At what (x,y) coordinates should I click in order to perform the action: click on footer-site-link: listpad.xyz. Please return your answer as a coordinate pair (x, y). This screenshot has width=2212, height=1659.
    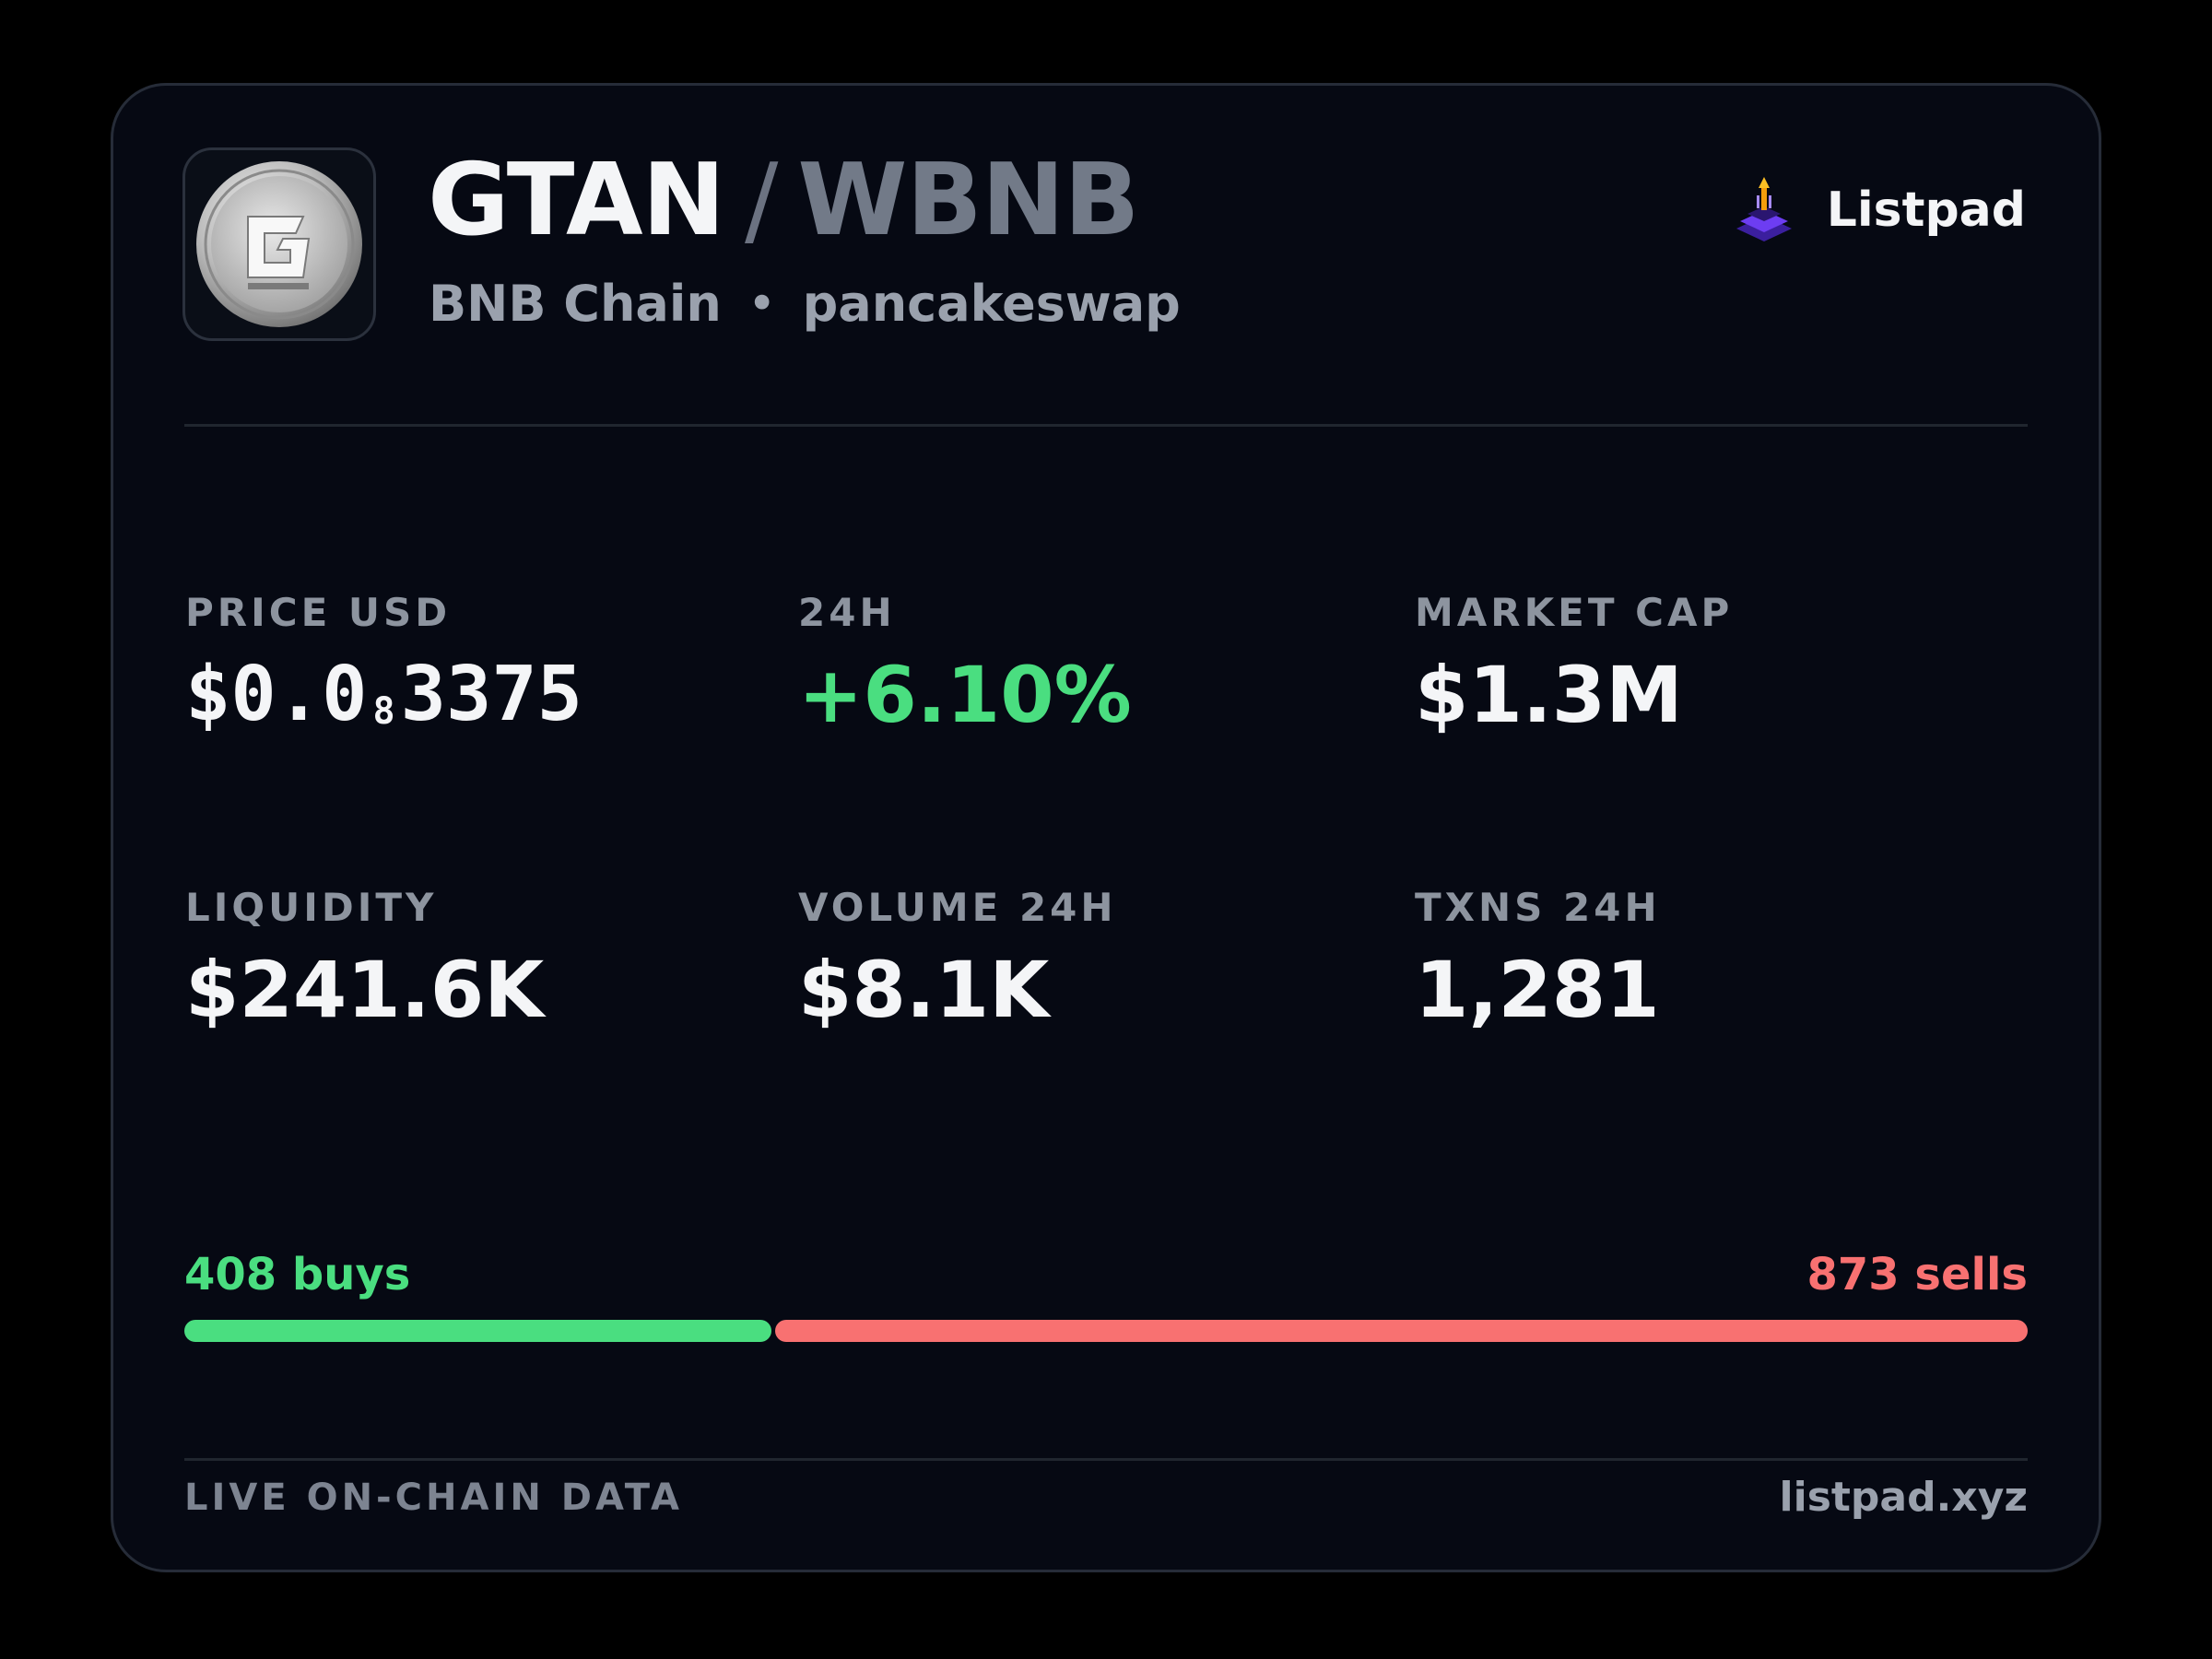
    Looking at the image, I should click on (1903, 1497).